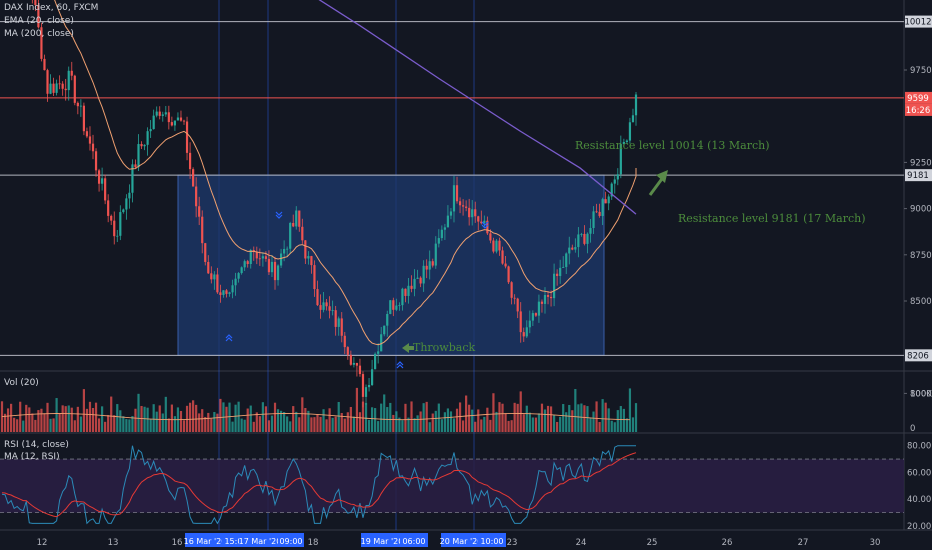  I want to click on time-axis-label: 13, so click(113, 543).